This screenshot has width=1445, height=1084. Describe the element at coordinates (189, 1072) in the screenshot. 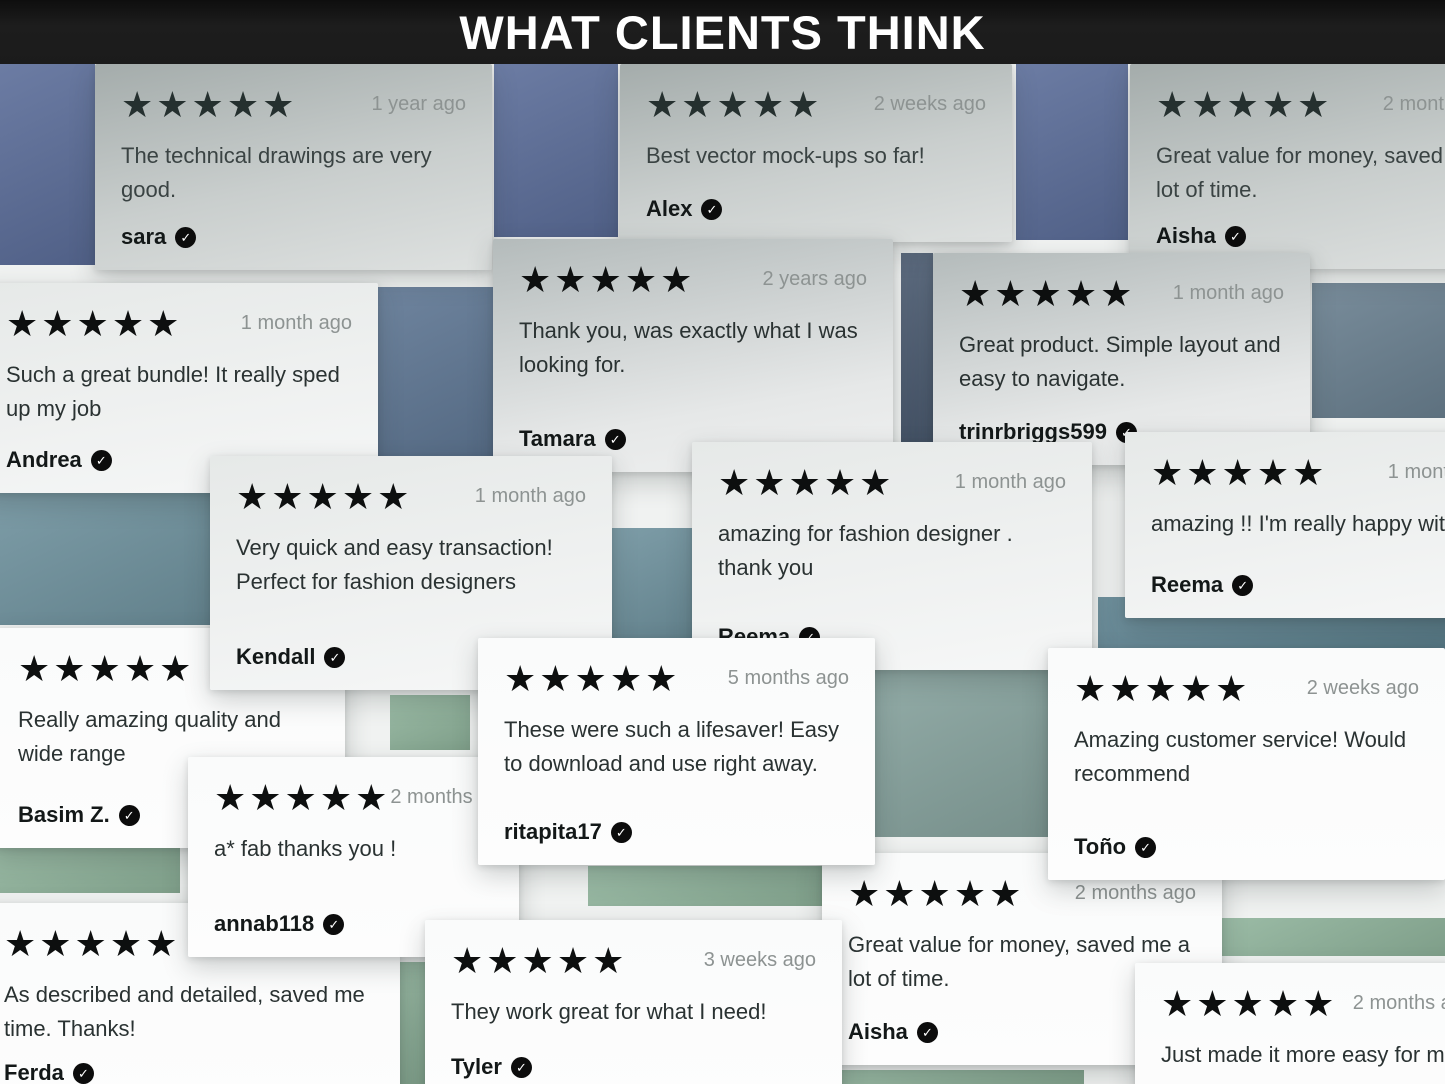

I see `reviewer-row: Ferda ✓` at that location.